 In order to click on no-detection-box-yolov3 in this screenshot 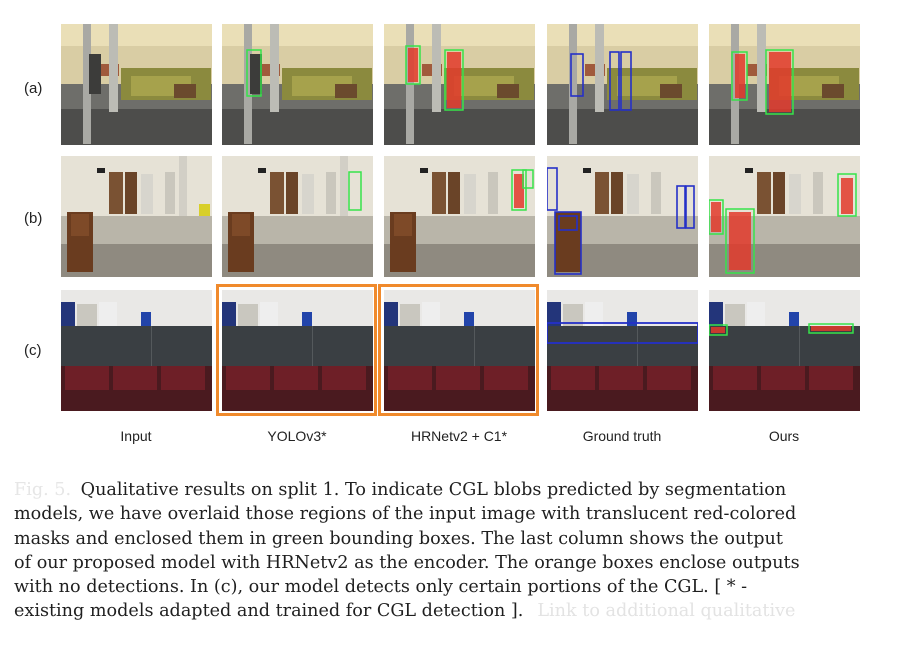, I will do `click(296, 350)`.